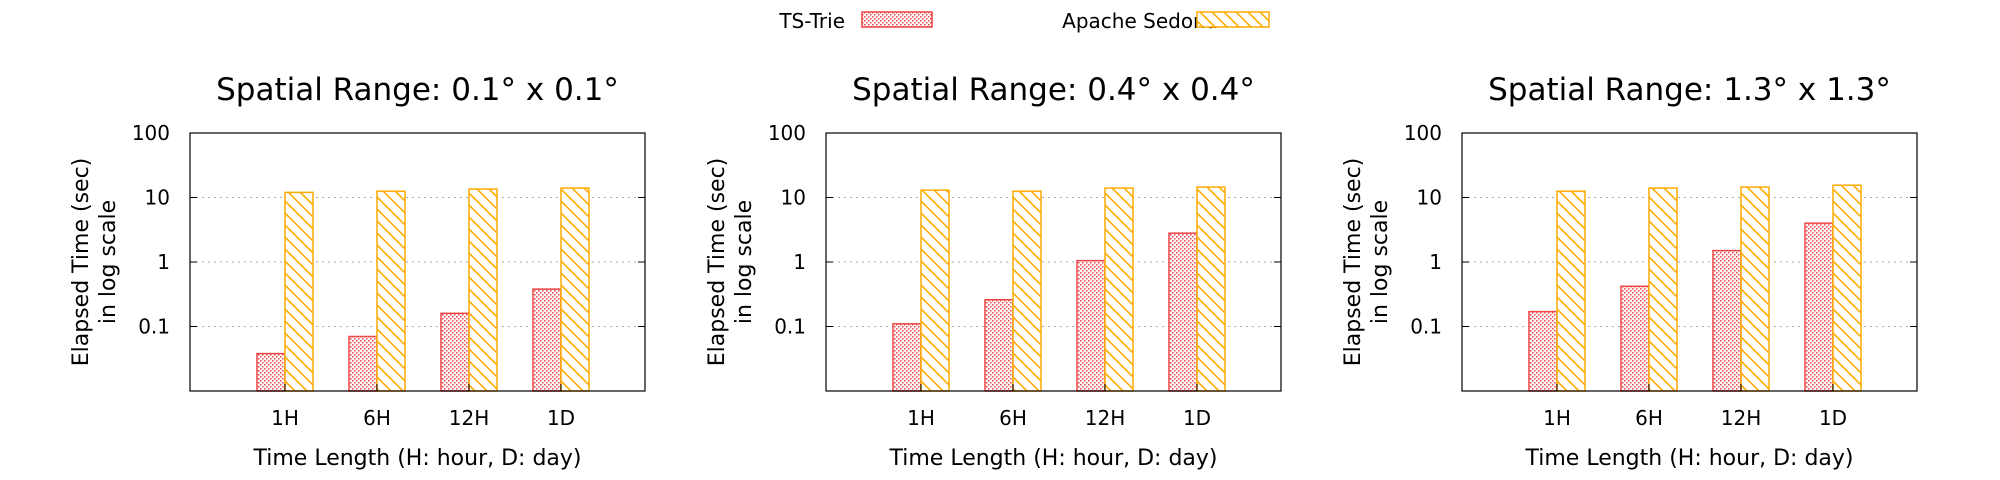 This screenshot has height=480, width=2000. What do you see at coordinates (1053, 90) in the screenshot?
I see `chart-title: Spatial Range: 0.4° x 0.4°` at bounding box center [1053, 90].